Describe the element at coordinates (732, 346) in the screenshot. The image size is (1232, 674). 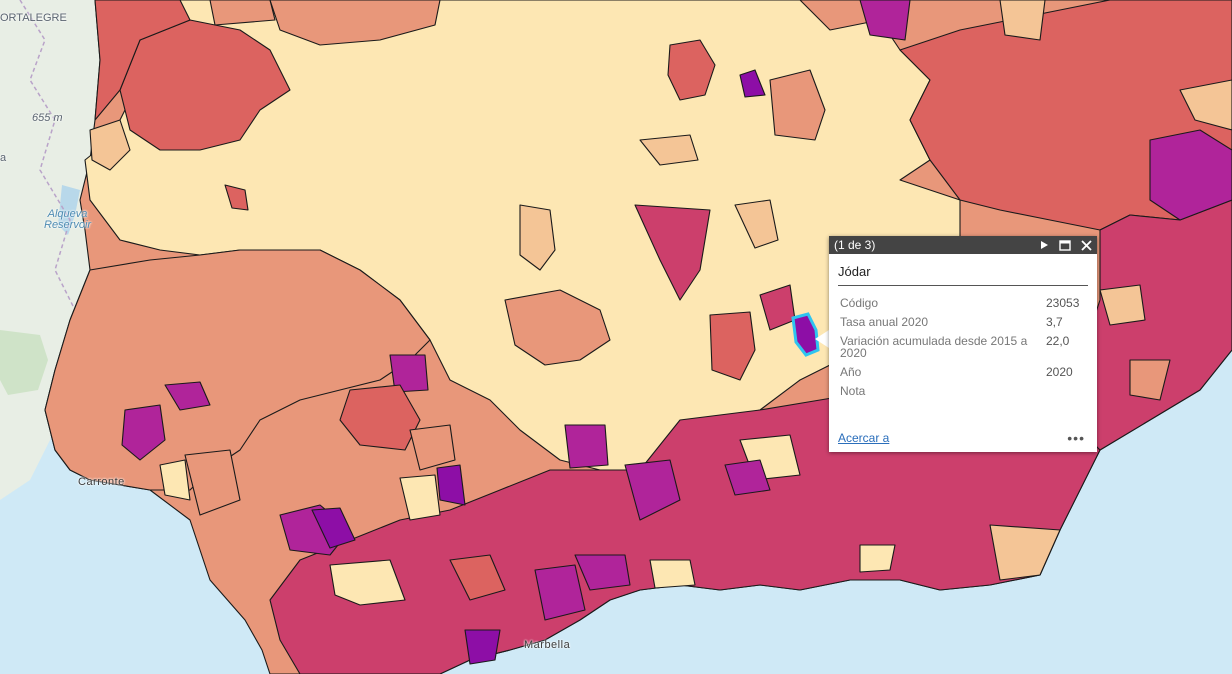
I see `muni-j` at that location.